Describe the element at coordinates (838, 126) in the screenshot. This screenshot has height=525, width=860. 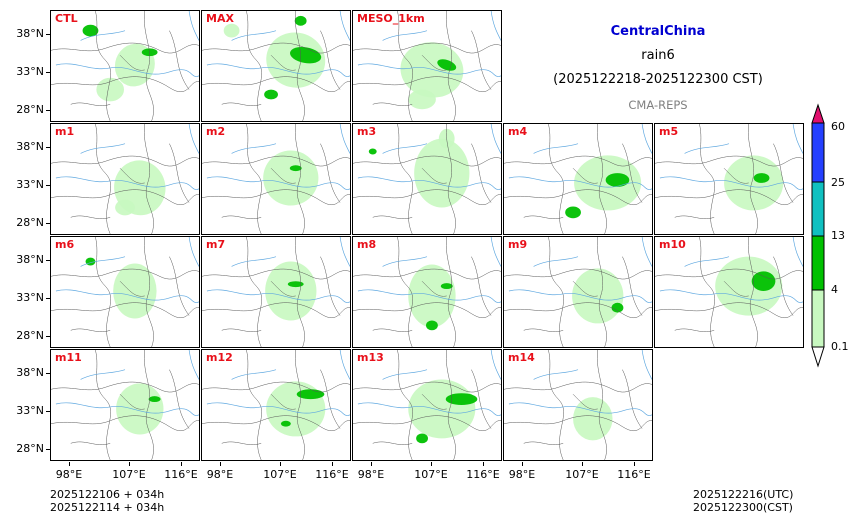
I see `colorbar-tick-60: 60` at that location.